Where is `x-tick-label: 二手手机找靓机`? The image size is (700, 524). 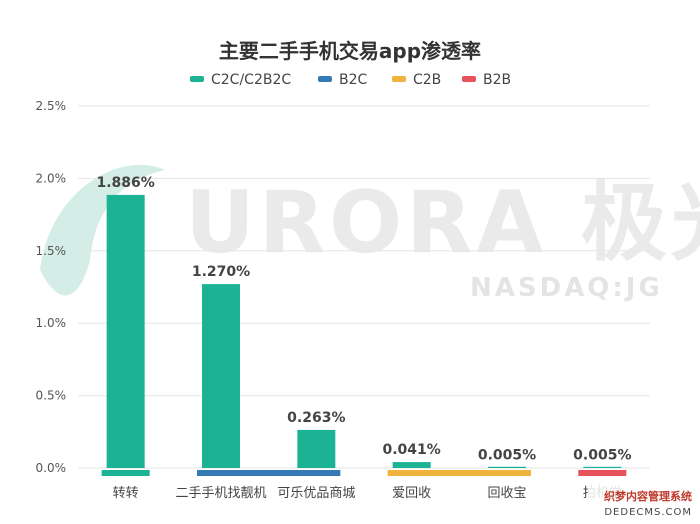 x-tick-label: 二手手机找靓机 is located at coordinates (220, 493).